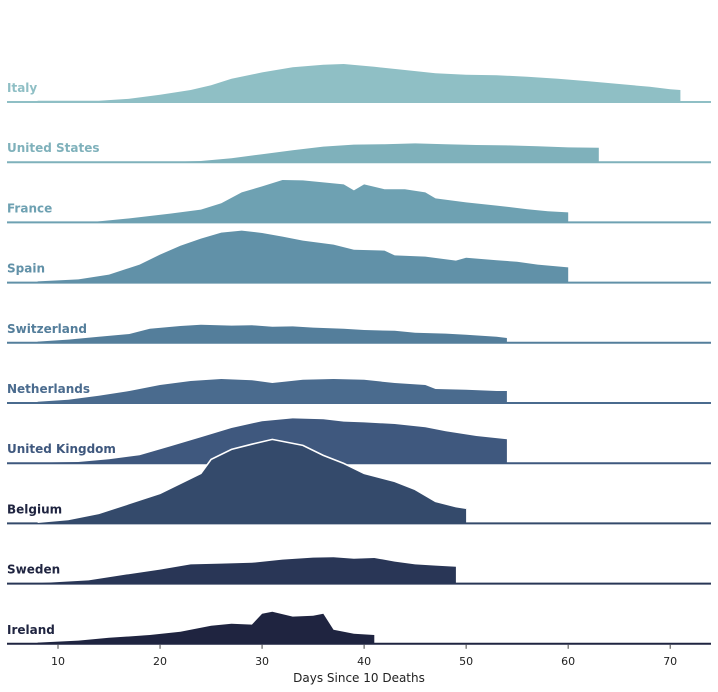 This screenshot has height=692, width=718. I want to click on x-tick-label-60: 60, so click(568, 661).